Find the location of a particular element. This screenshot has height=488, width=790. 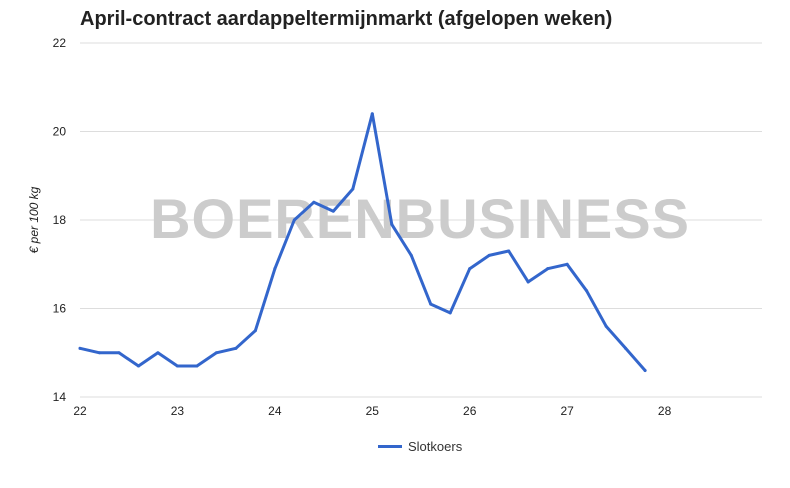

x-tick-label-24: 24 is located at coordinates (275, 411).